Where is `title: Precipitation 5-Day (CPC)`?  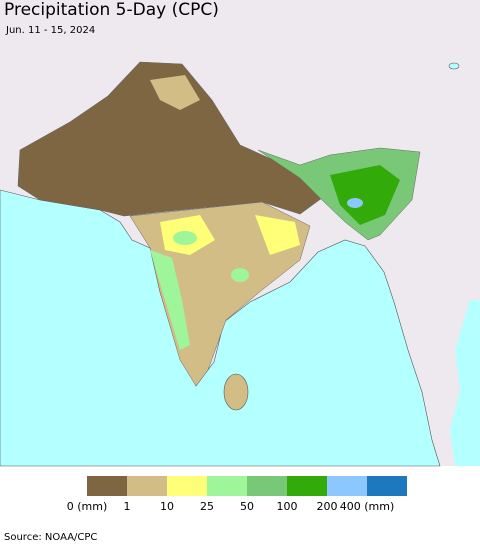 title: Precipitation 5-Day (CPC) is located at coordinates (111, 10).